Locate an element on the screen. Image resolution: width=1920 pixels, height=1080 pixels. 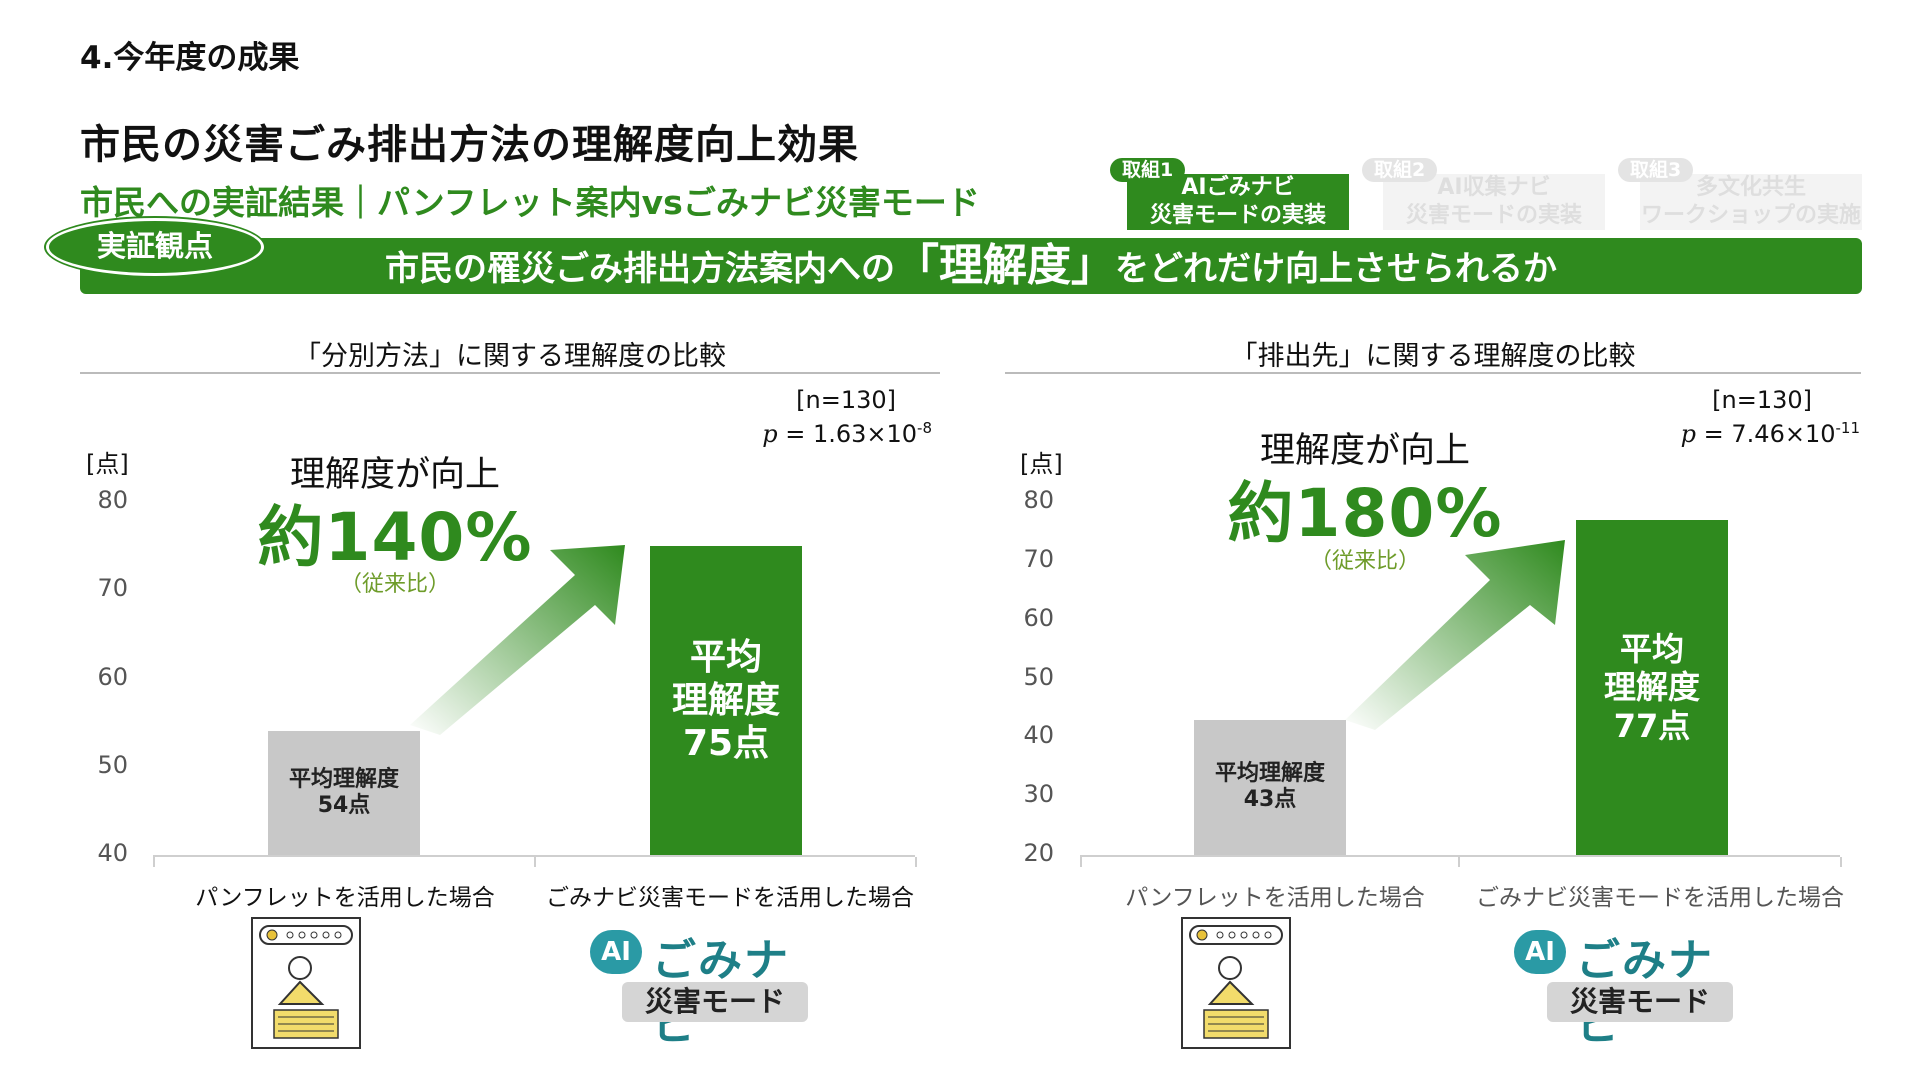
tab-initiative-1: AIごみナビ 災害モードの実装 is located at coordinates (1238, 202).